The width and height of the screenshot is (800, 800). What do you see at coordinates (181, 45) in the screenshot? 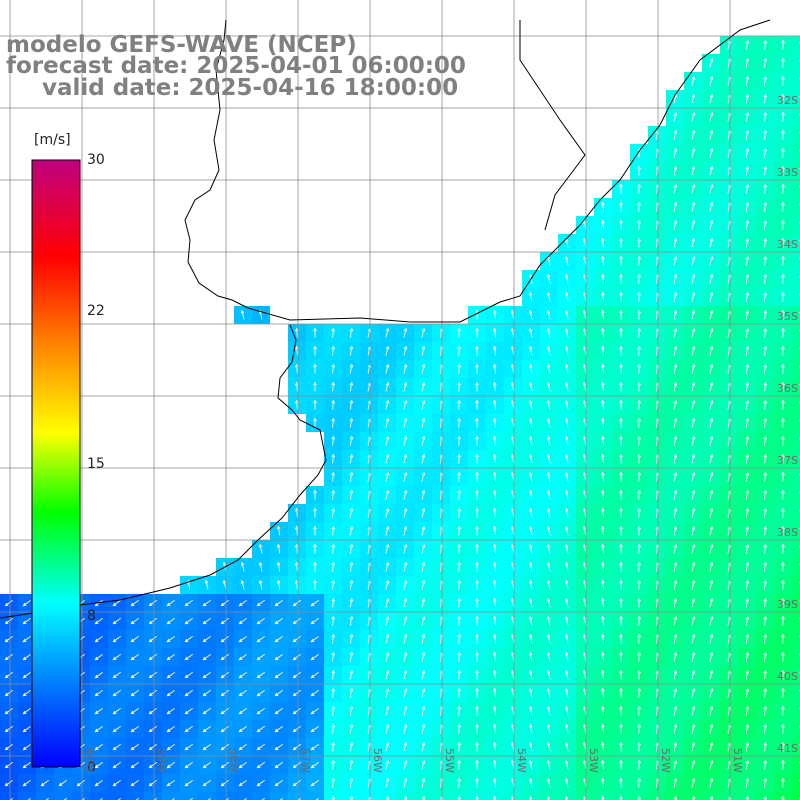
I see `model-title: modelo GEFS-WAVE (NCEP)` at bounding box center [181, 45].